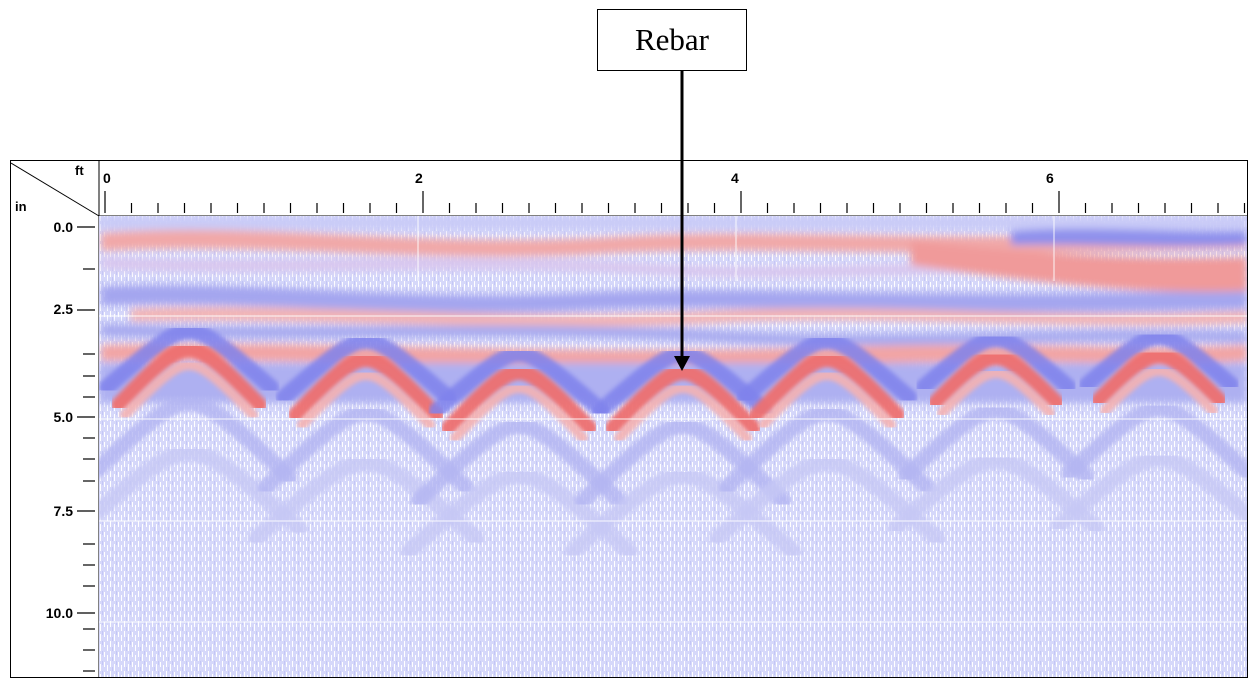 The width and height of the screenshot is (1252, 679). I want to click on depth-tick-label: 7.5, so click(64, 511).